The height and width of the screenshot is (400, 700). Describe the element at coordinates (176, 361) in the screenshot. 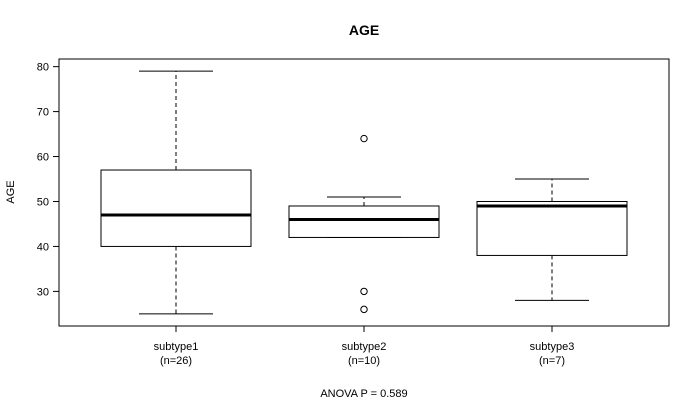

I see `x-tick-count-label: (n=26)` at that location.